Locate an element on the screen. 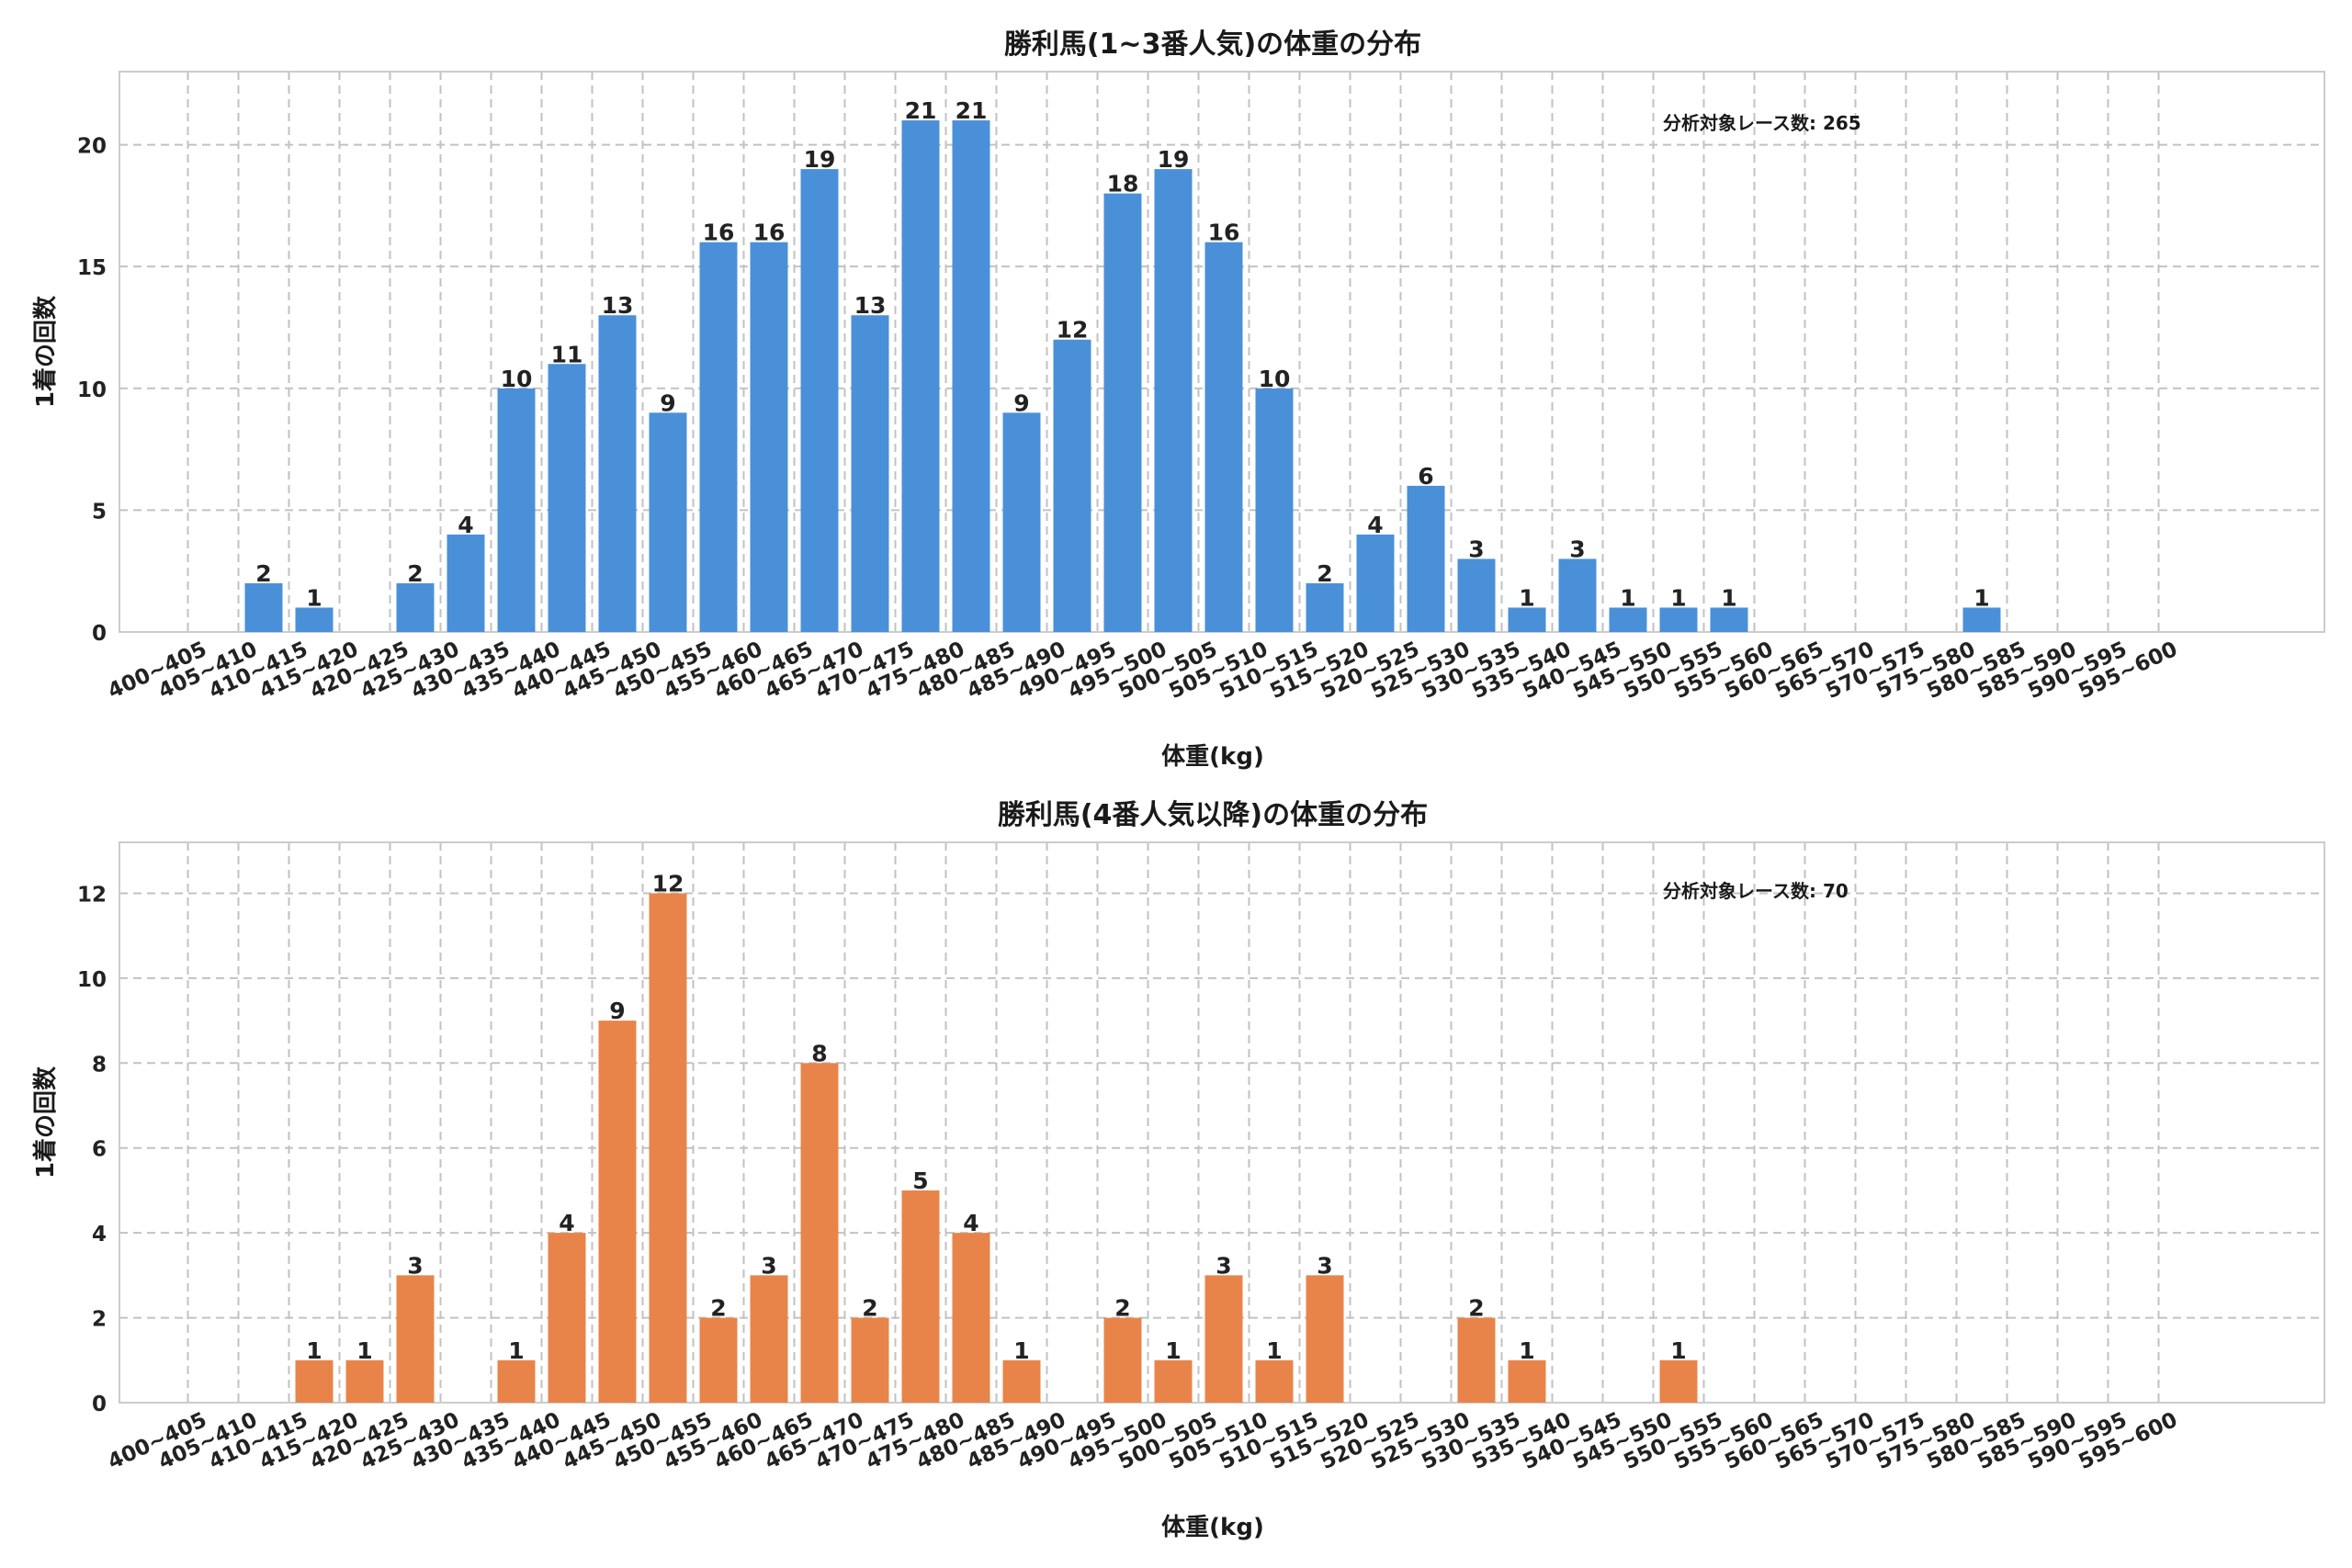 This screenshot has height=1568, width=2352. y-tick-label: 15 is located at coordinates (92, 268).